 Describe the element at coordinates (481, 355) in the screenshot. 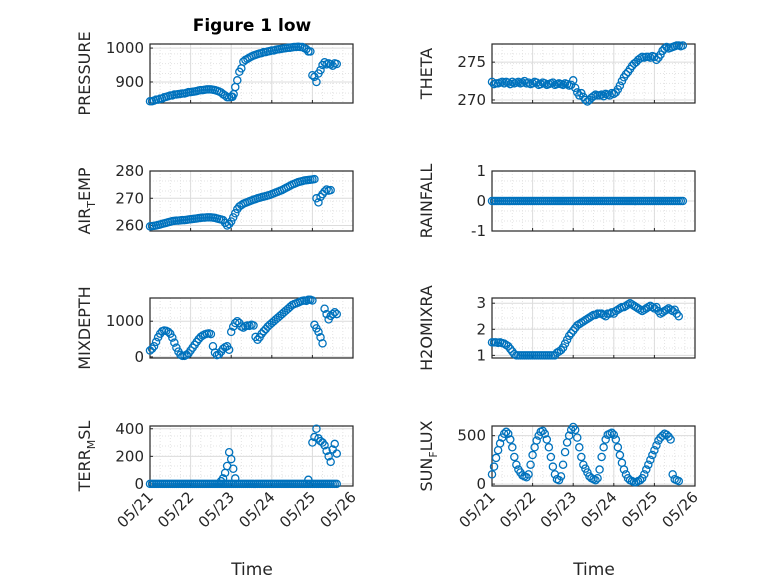

I see `y-tick-label: 1` at that location.